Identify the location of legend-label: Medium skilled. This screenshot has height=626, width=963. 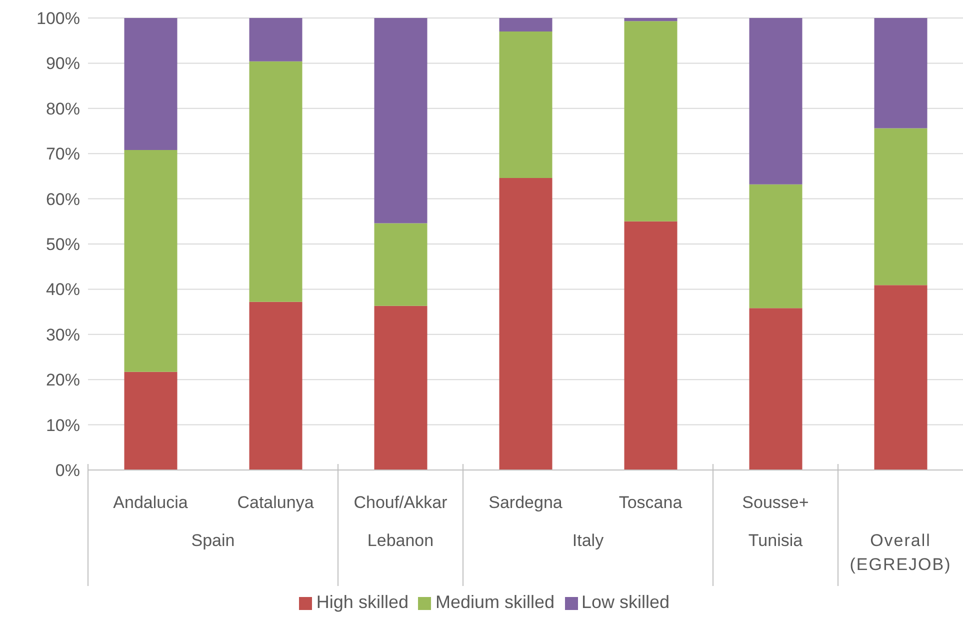
(495, 602).